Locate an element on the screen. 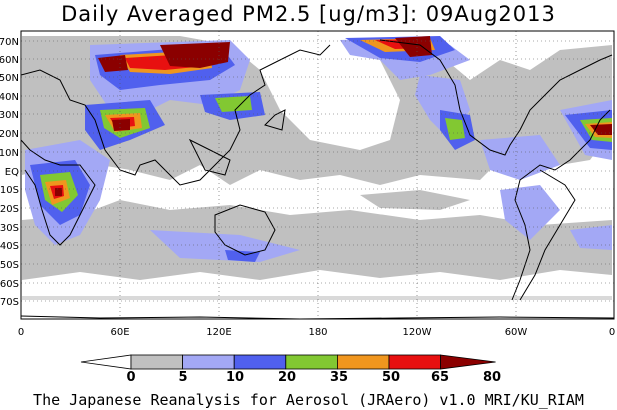 This screenshot has height=410, width=617. lat-label: 70S is located at coordinates (9, 302).